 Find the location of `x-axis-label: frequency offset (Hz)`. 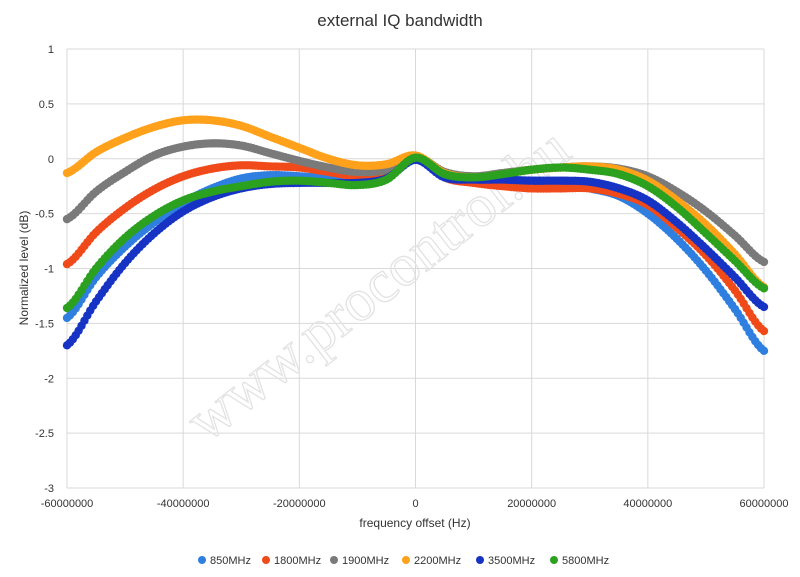

x-axis-label: frequency offset (Hz) is located at coordinates (414, 523).